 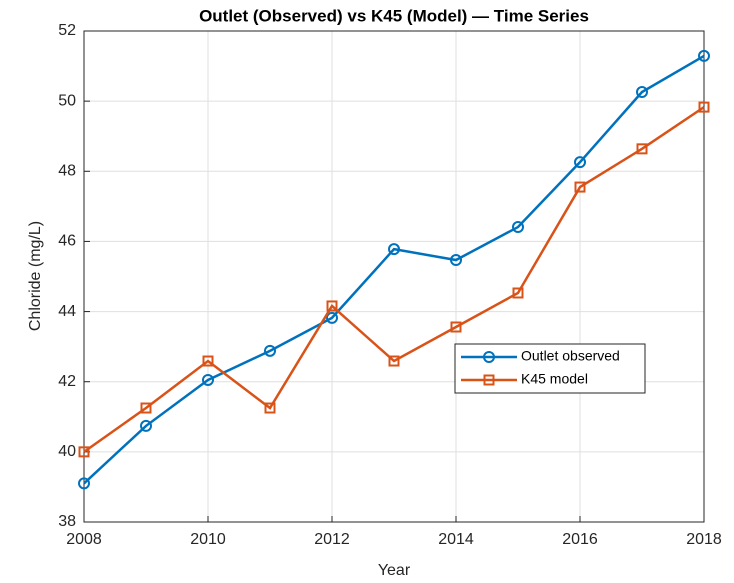 I want to click on x-tick-label: 2008, so click(x=84, y=539).